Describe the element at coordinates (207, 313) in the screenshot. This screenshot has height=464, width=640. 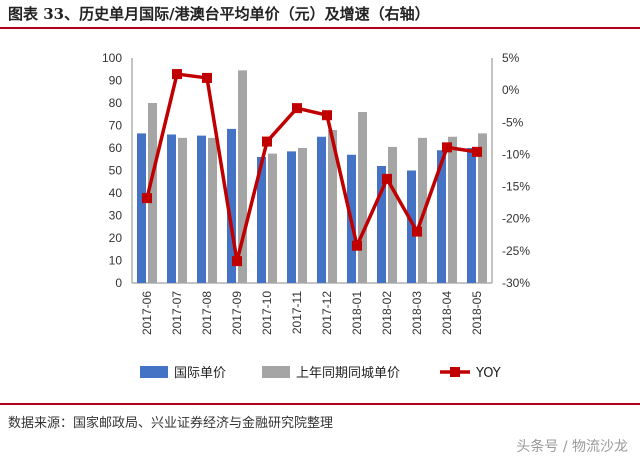
I see `x-tick-label: 2017-08` at that location.